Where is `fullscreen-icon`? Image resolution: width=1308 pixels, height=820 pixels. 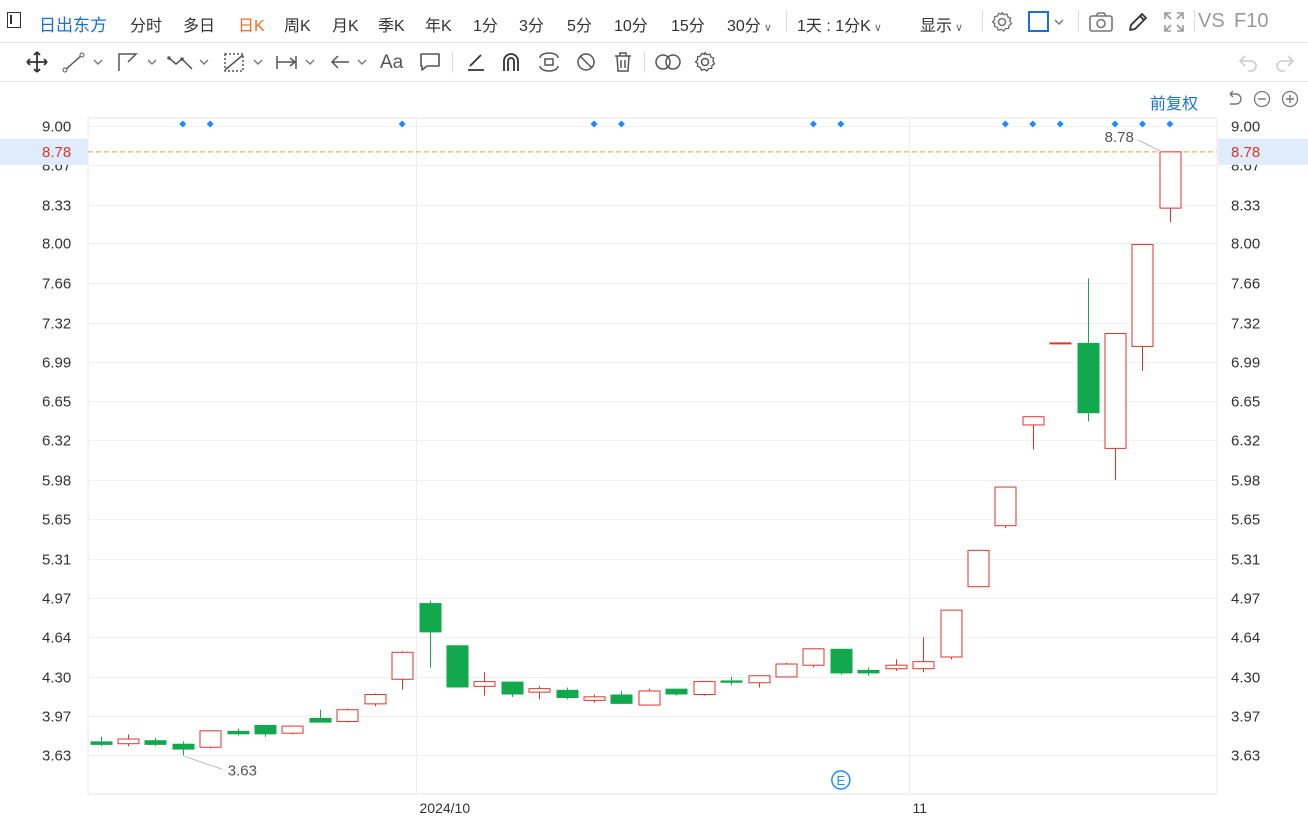 fullscreen-icon is located at coordinates (1174, 22).